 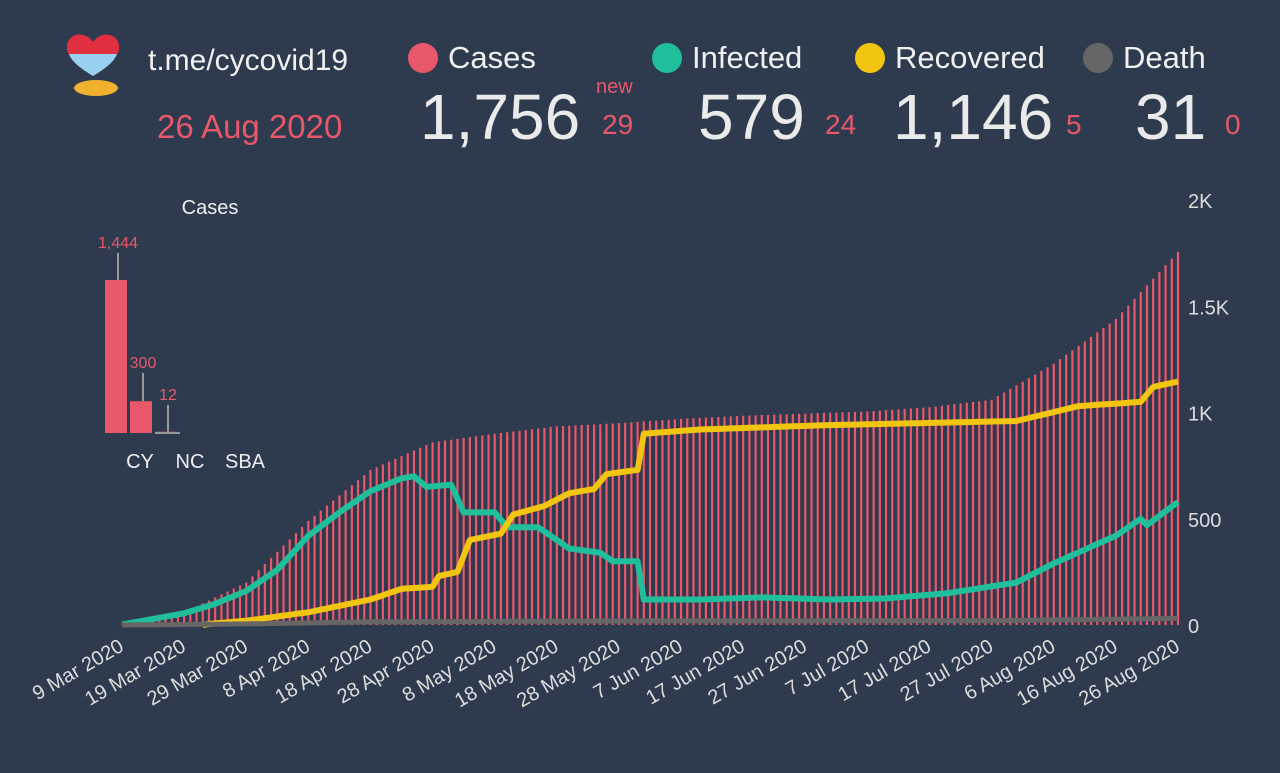 I want to click on y-tick-label: 1K, so click(x=1200, y=415).